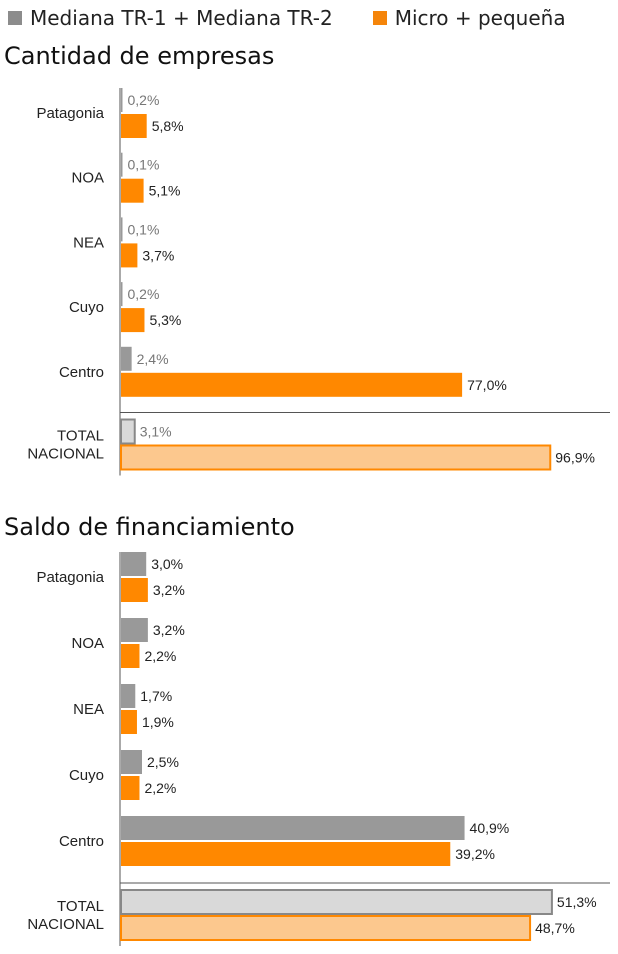  What do you see at coordinates (475, 854) in the screenshot?
I see `value-label: 39,2%` at bounding box center [475, 854].